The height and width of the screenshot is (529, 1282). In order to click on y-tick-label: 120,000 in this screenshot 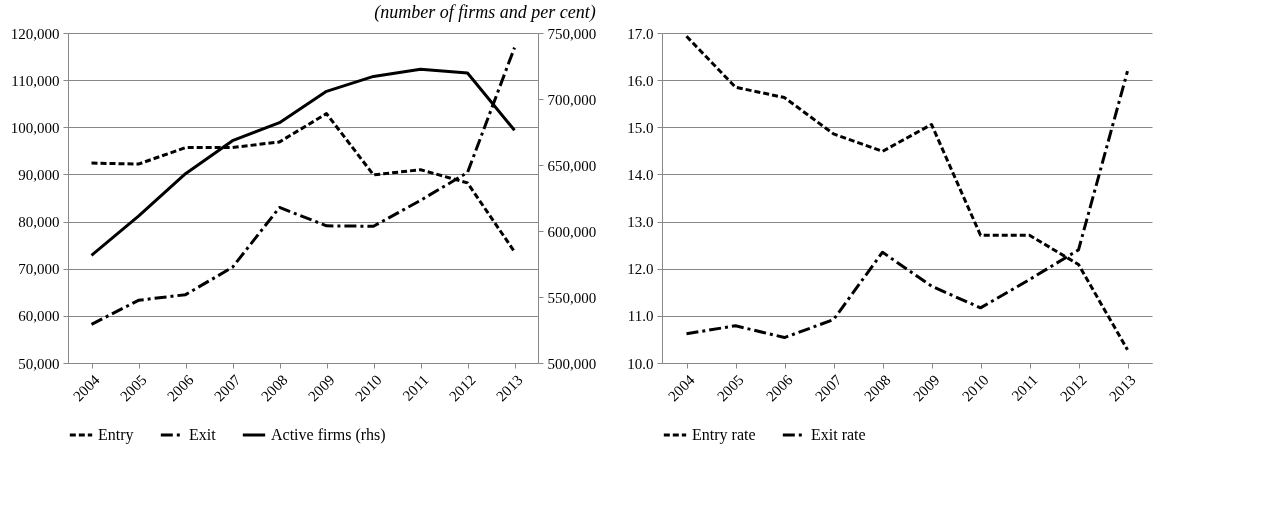, I will do `click(35, 33)`.